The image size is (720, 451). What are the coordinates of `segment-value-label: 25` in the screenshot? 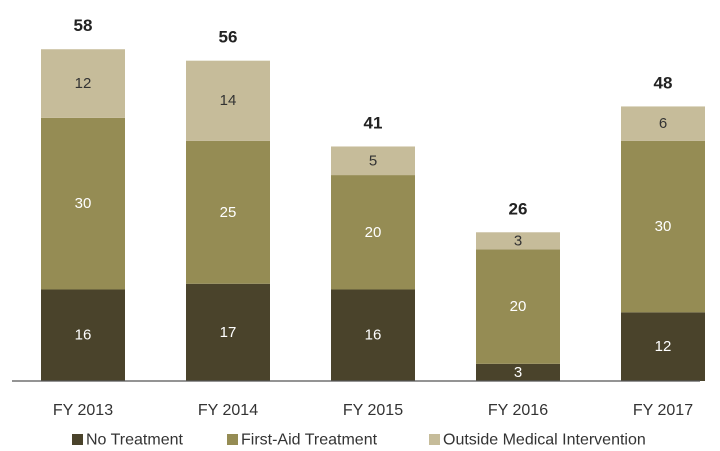 It's located at (228, 212).